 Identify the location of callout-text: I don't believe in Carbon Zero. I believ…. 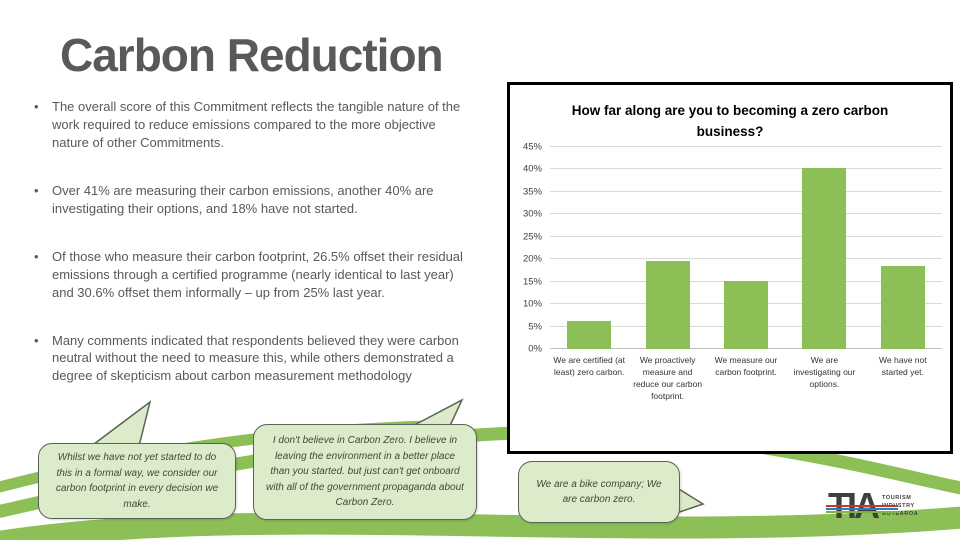
(365, 472).